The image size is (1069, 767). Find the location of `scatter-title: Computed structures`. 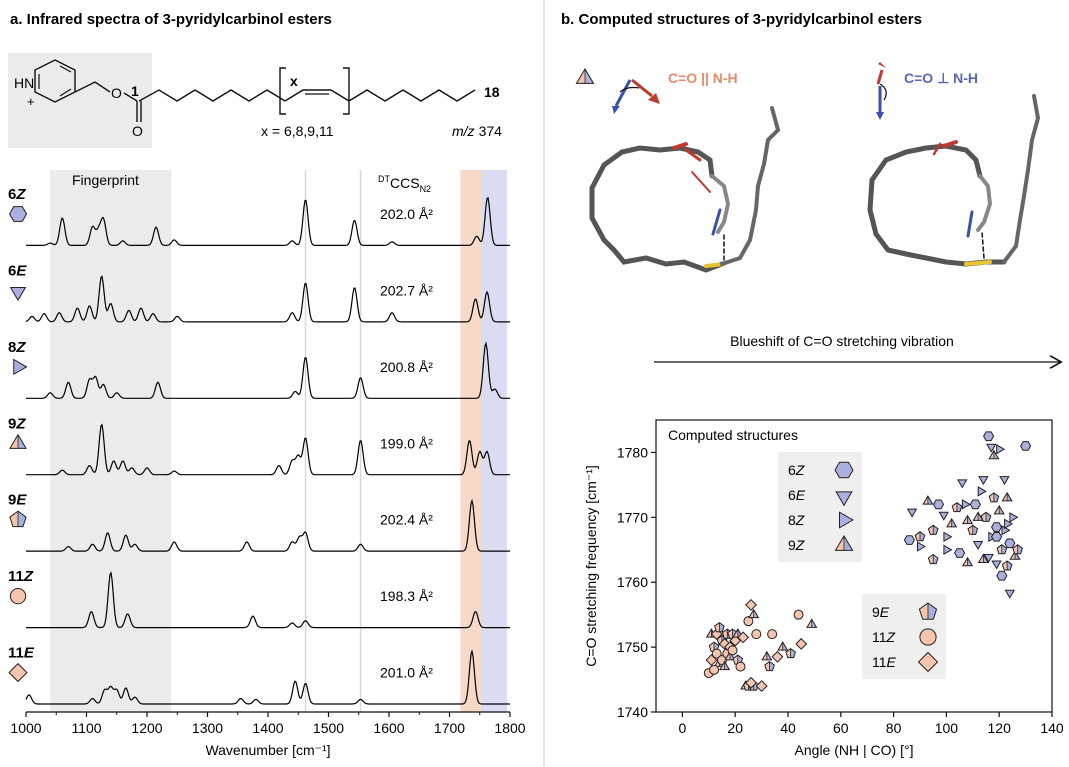

scatter-title: Computed structures is located at coordinates (733, 435).